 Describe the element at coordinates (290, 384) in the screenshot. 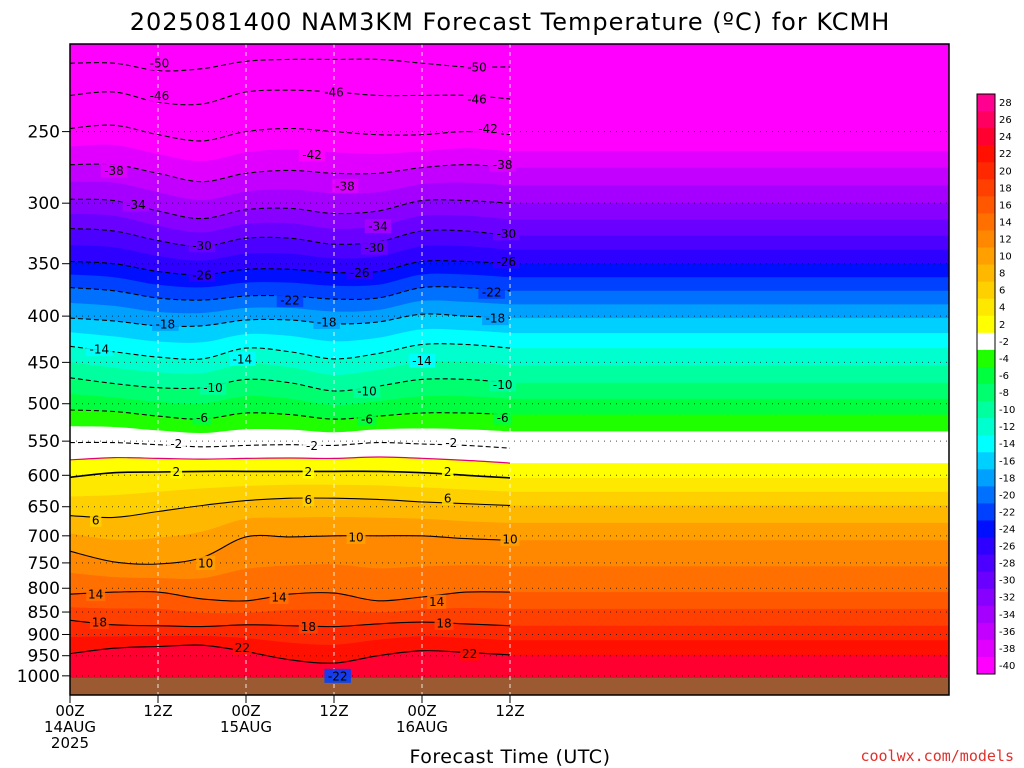

I see `contour--10` at that location.